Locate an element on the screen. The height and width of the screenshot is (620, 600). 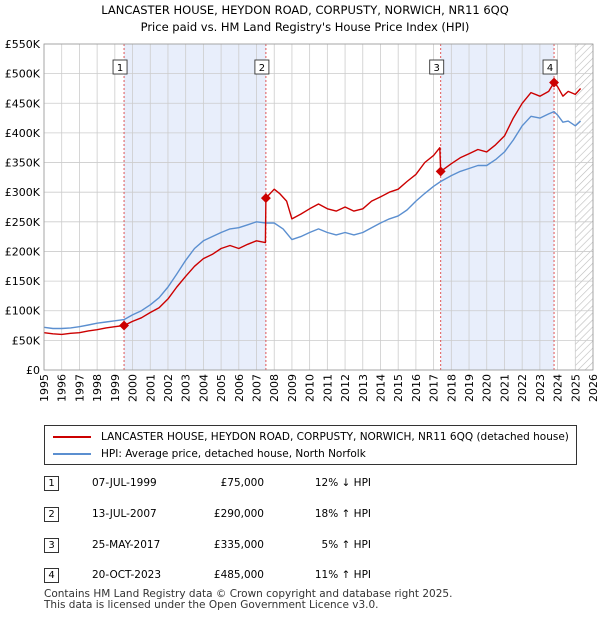
y-tick-label: £0 is located at coordinates (33, 370).